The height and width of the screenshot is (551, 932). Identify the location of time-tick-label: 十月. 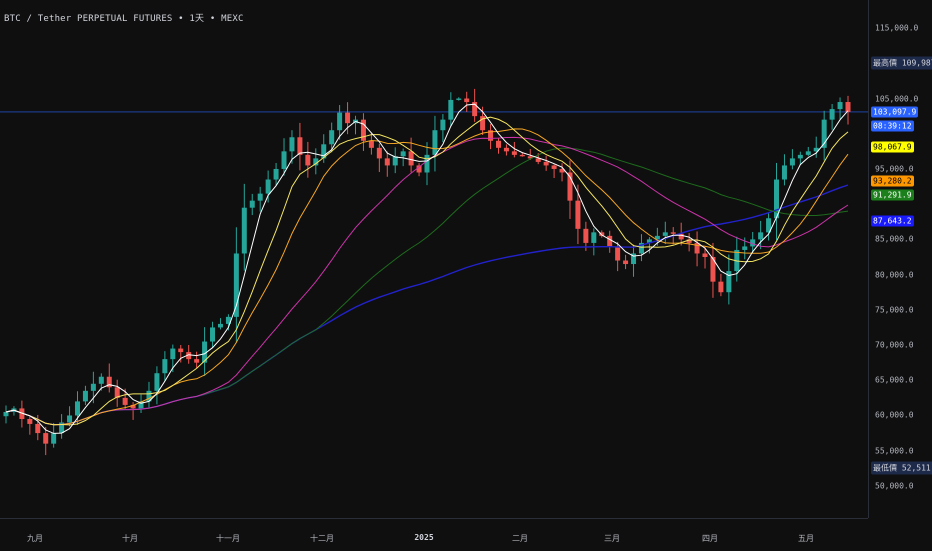
(130, 538).